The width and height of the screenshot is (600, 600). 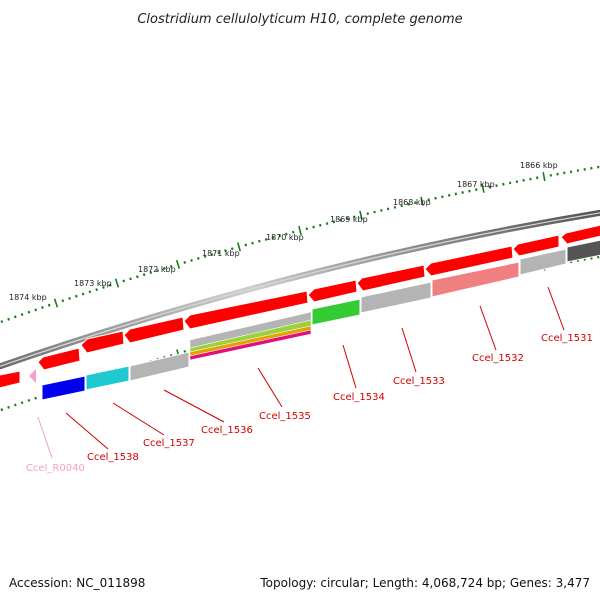 What do you see at coordinates (77, 583) in the screenshot?
I see `accession-text: Accession: NC_011898` at bounding box center [77, 583].